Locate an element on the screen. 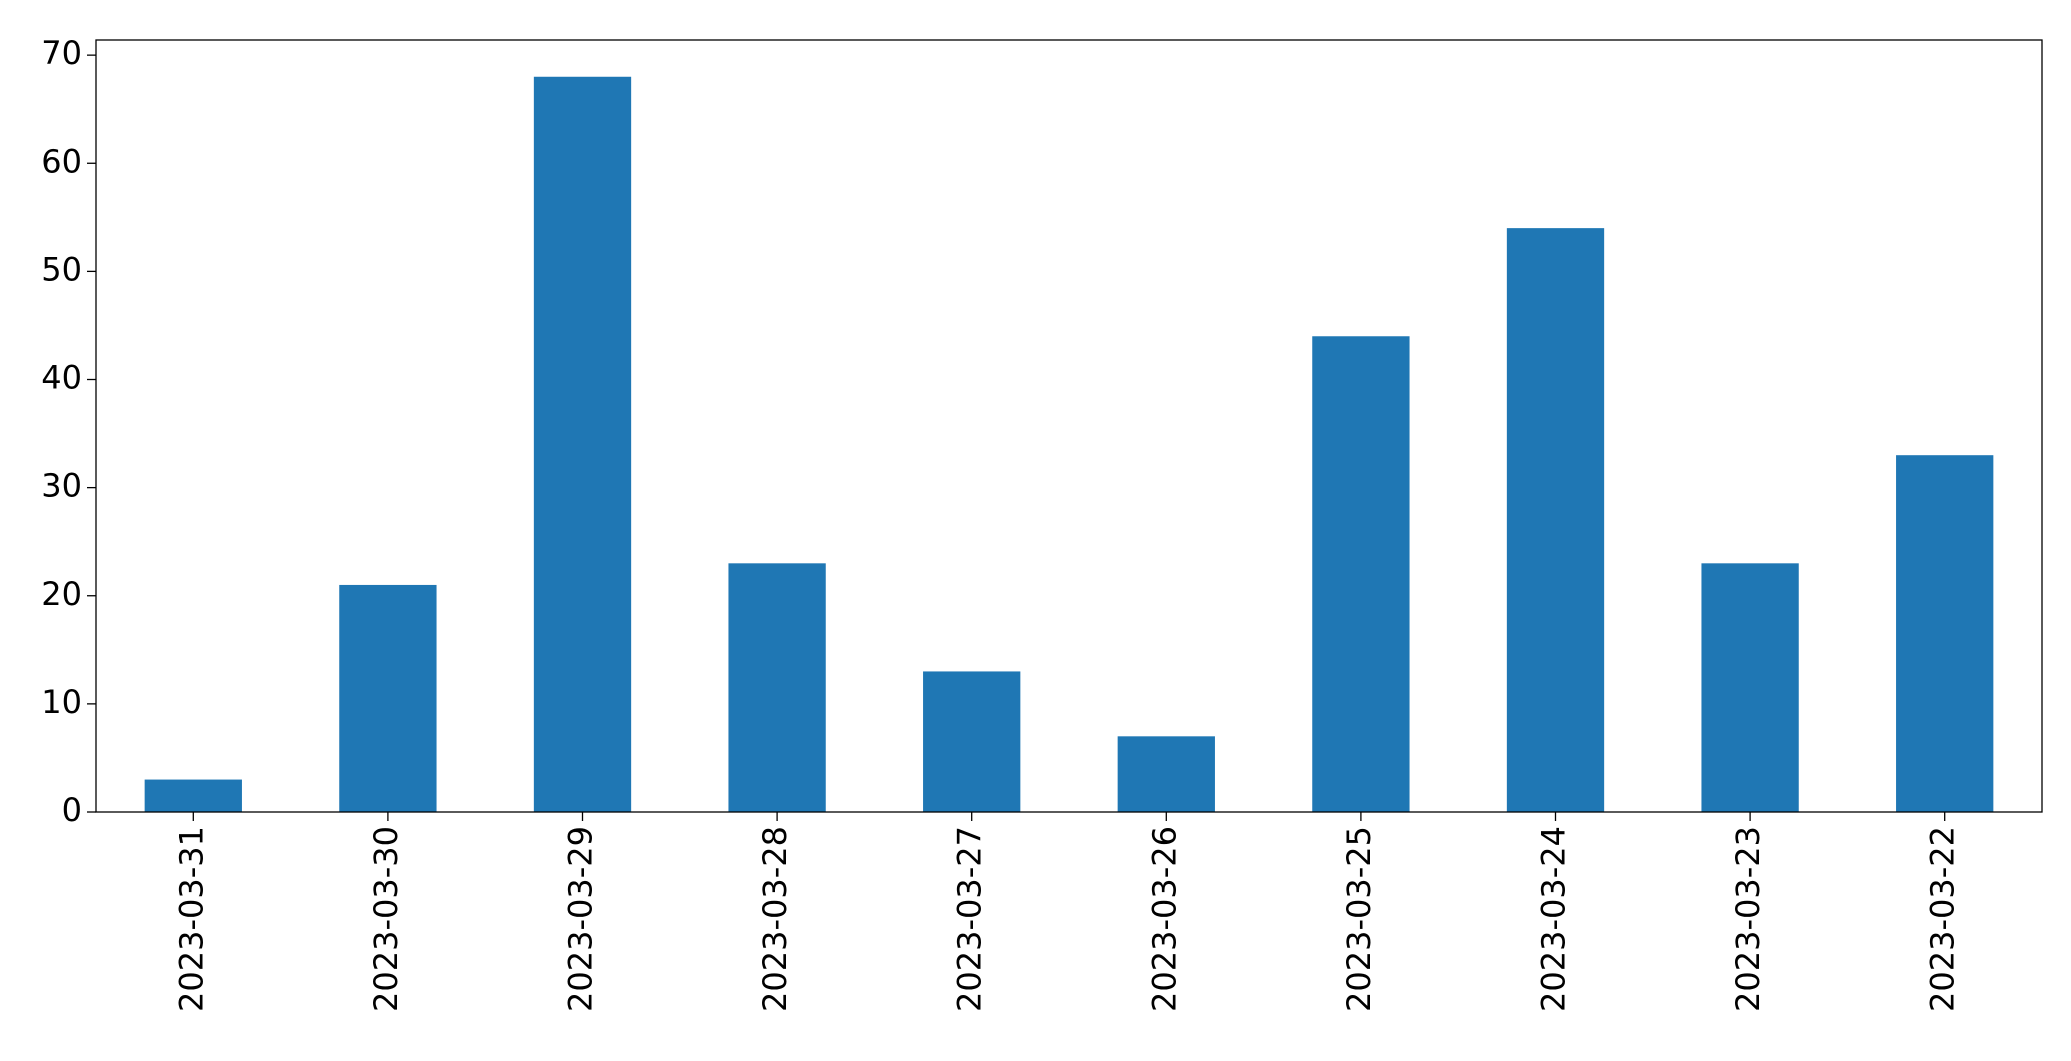 This screenshot has width=2071, height=1061. y-tick-label: 10 is located at coordinates (61, 702).